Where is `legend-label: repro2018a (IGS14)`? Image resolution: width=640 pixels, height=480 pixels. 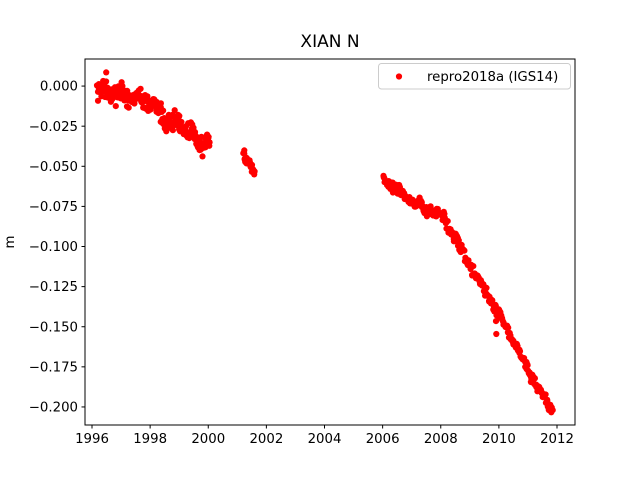 legend-label: repro2018a (IGS14) is located at coordinates (492, 77).